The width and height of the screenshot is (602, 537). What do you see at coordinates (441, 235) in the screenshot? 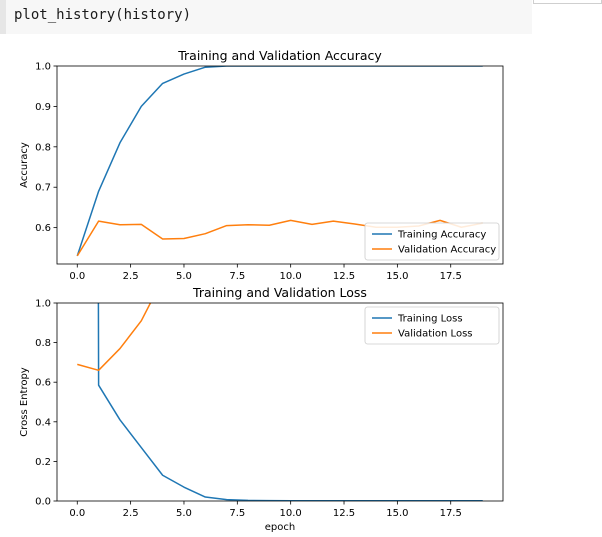
I see `legend-label: Training Accuracy` at bounding box center [441, 235].